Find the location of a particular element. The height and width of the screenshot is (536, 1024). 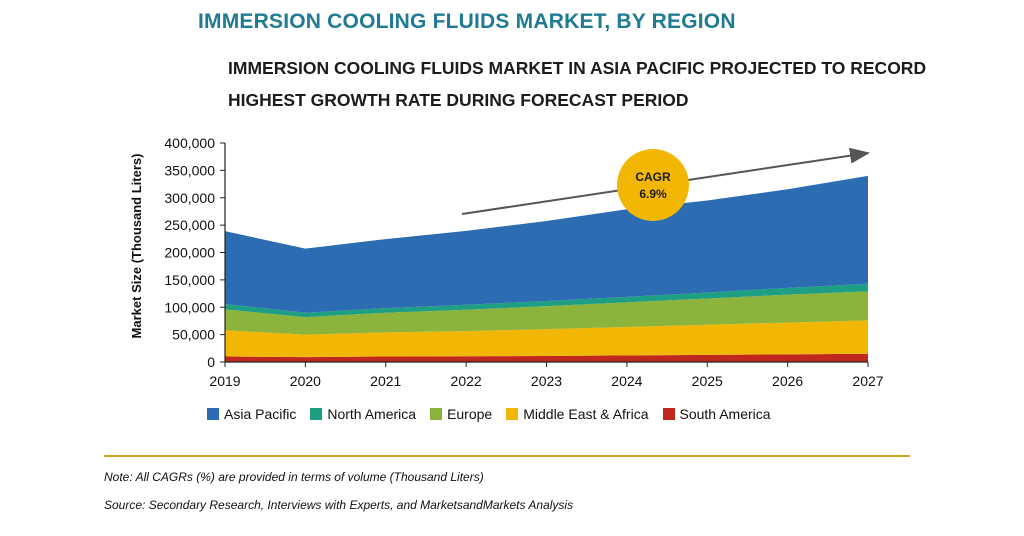

y-tick-label: 150,000 is located at coordinates (189, 280).